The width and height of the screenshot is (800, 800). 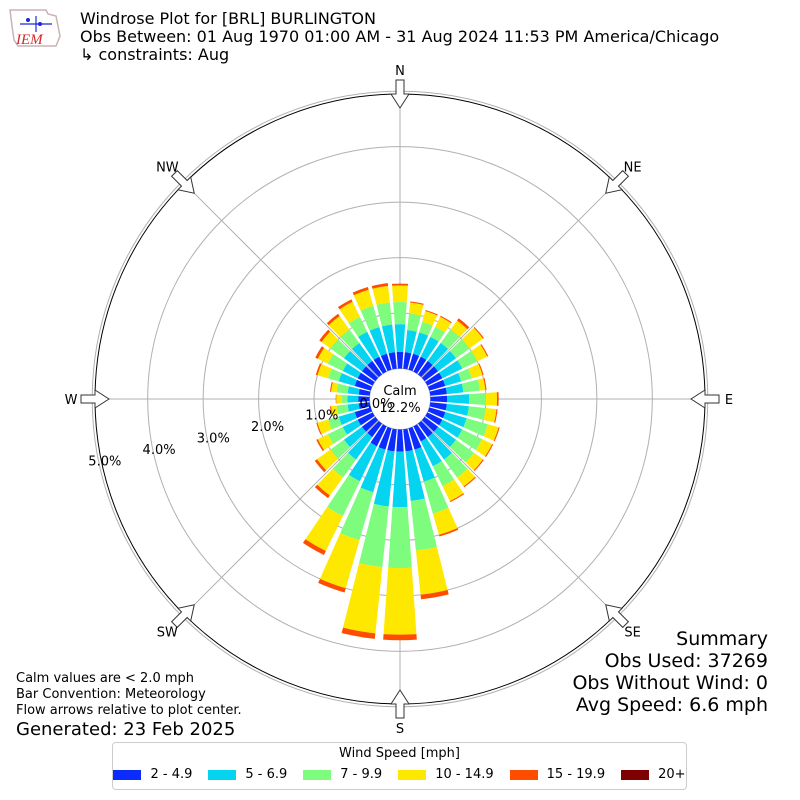 I want to click on summary-title: Summary, so click(x=722, y=639).